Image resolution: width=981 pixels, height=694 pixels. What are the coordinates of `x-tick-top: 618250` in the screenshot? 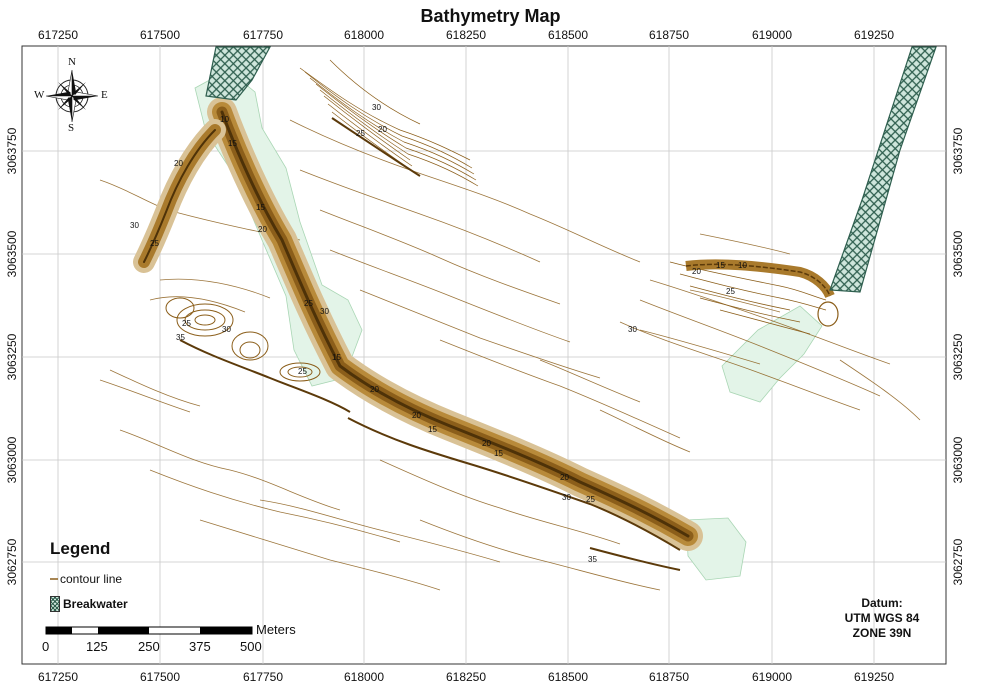 It's located at (466, 35).